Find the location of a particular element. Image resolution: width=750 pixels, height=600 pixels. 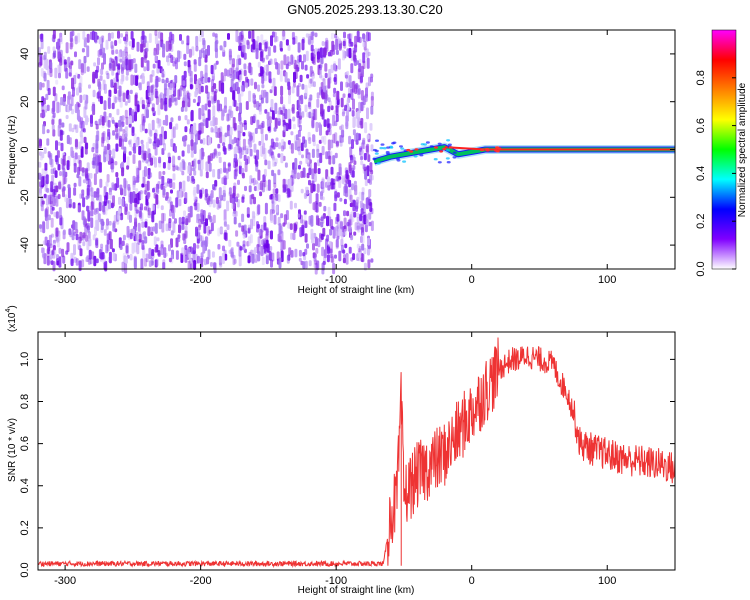

spectrogram-y-label: Frequency (Hz) is located at coordinates (12, 150).